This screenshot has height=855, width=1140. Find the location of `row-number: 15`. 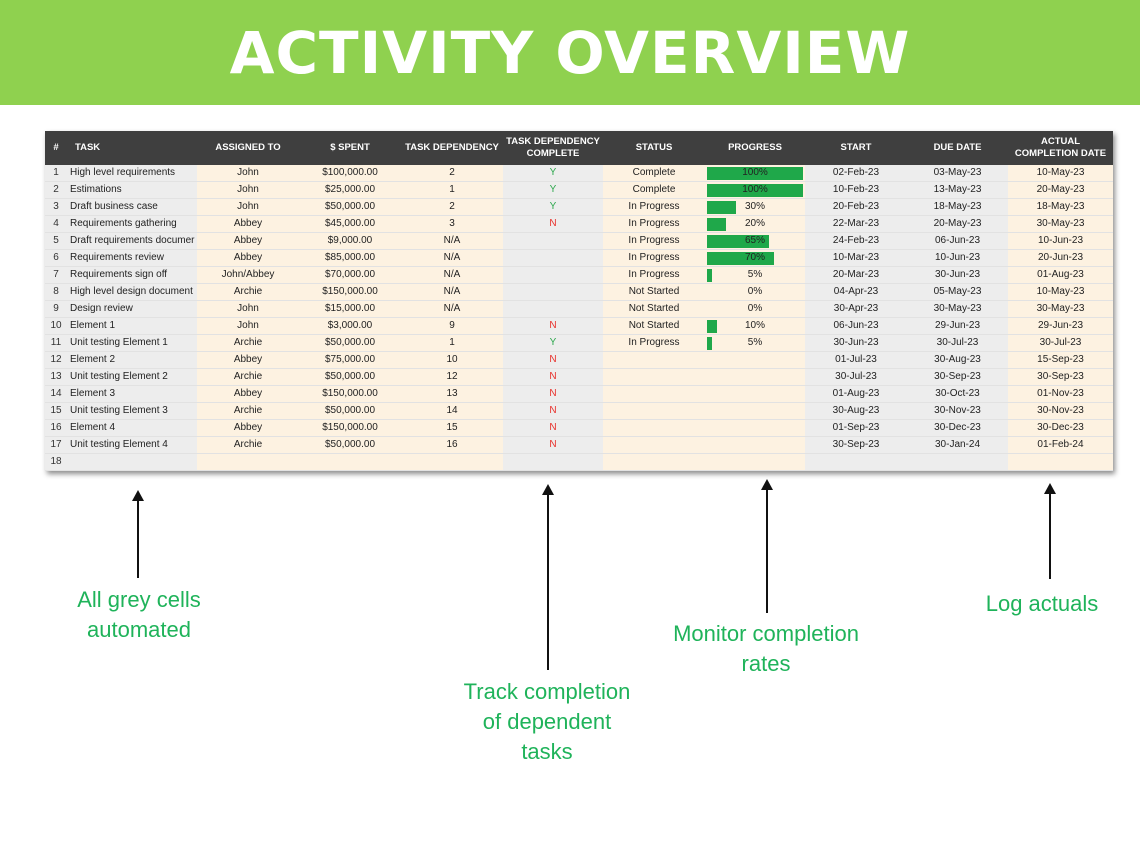

row-number: 15 is located at coordinates (56, 411).